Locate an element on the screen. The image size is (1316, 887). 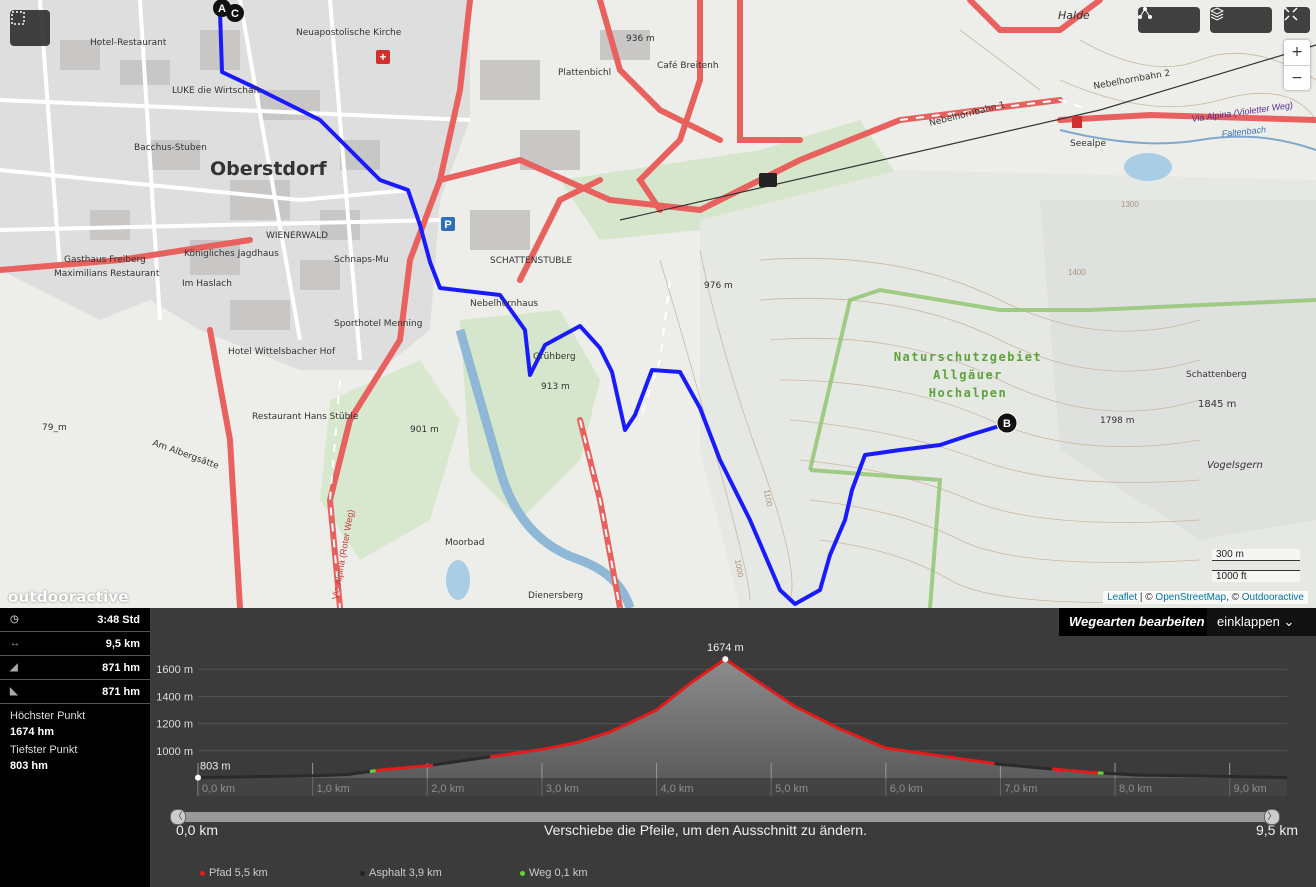
vogelsgern-label: Vogelsgern is located at coordinates (1235, 465).